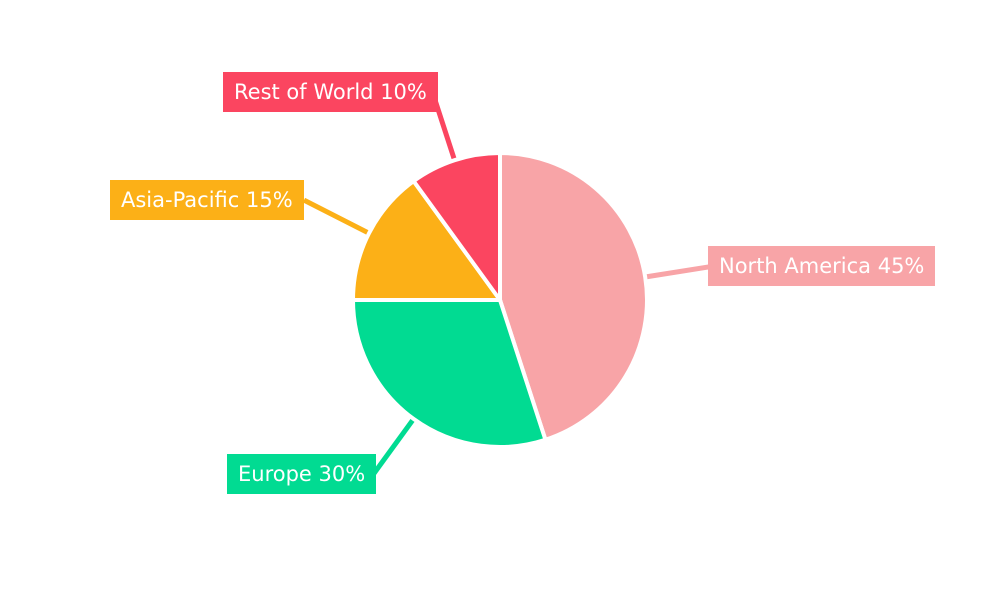 This screenshot has width=1000, height=600. What do you see at coordinates (573, 296) in the screenshot?
I see `pie-slice-north-america` at bounding box center [573, 296].